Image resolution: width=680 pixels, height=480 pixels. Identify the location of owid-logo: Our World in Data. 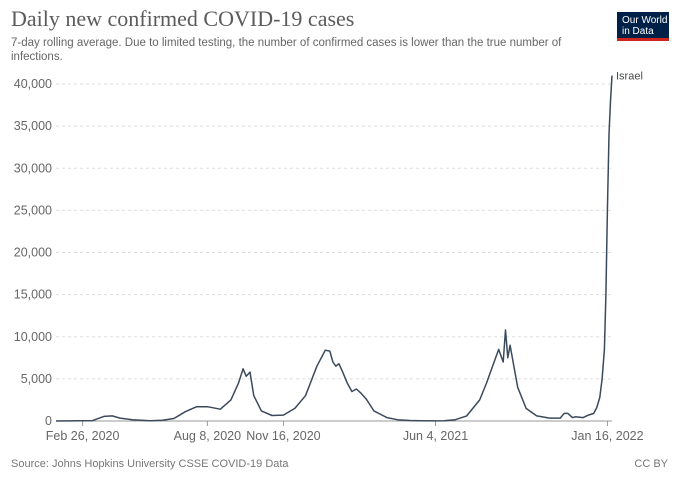
(643, 26).